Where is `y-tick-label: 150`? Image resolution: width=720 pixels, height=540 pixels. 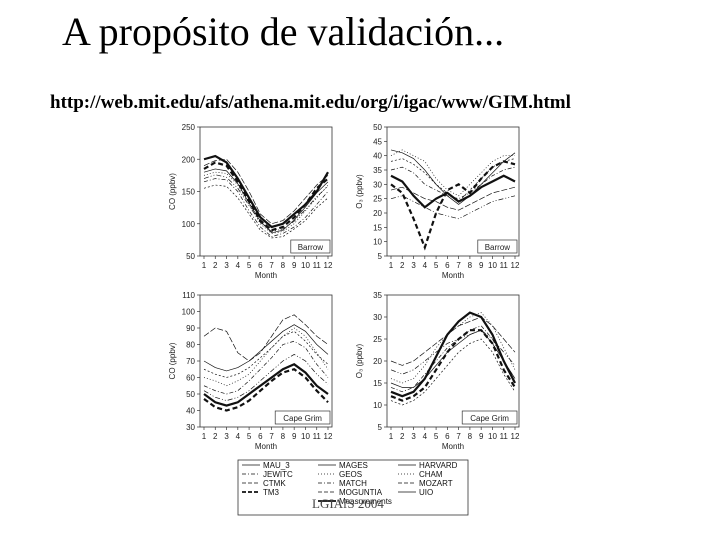
y-tick-label: 150 is located at coordinates (189, 192).